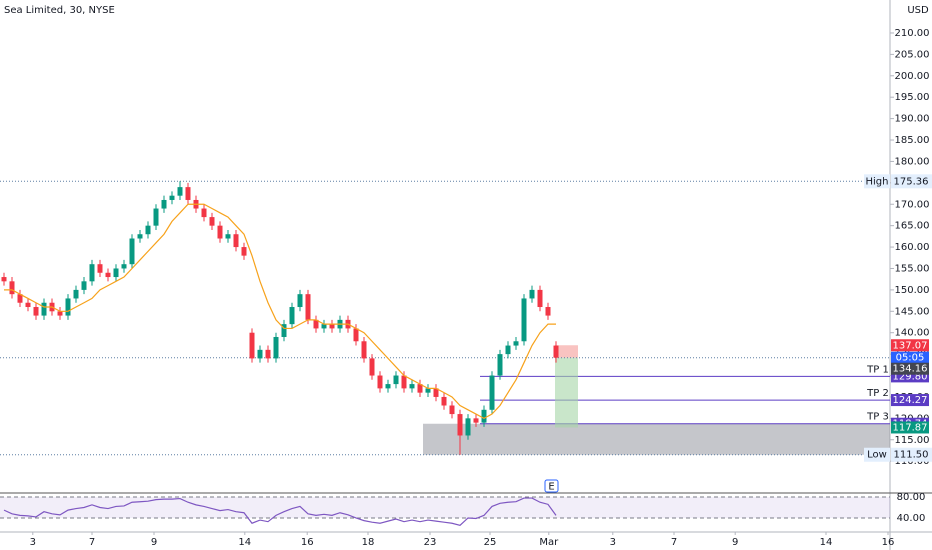  Describe the element at coordinates (912, 119) in the screenshot. I see `y-tick-label: 190.00` at that location.